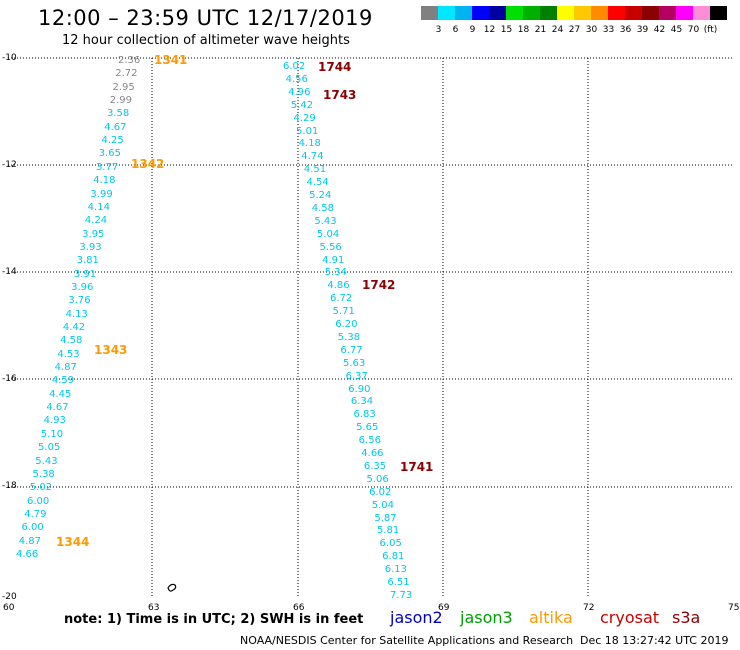 This screenshot has height=650, width=740. Describe the element at coordinates (312, 157) in the screenshot. I see `wave-height-value: 4.74` at that location.